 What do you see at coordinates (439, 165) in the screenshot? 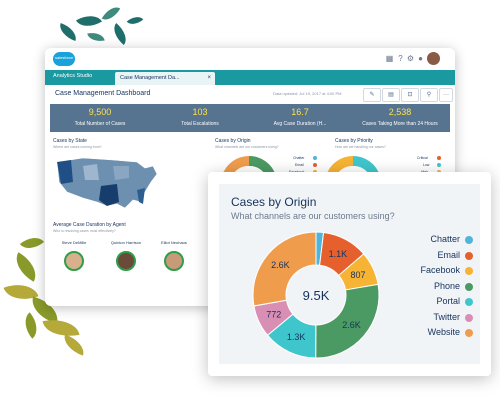
I see `legend-dot-low` at bounding box center [439, 165].